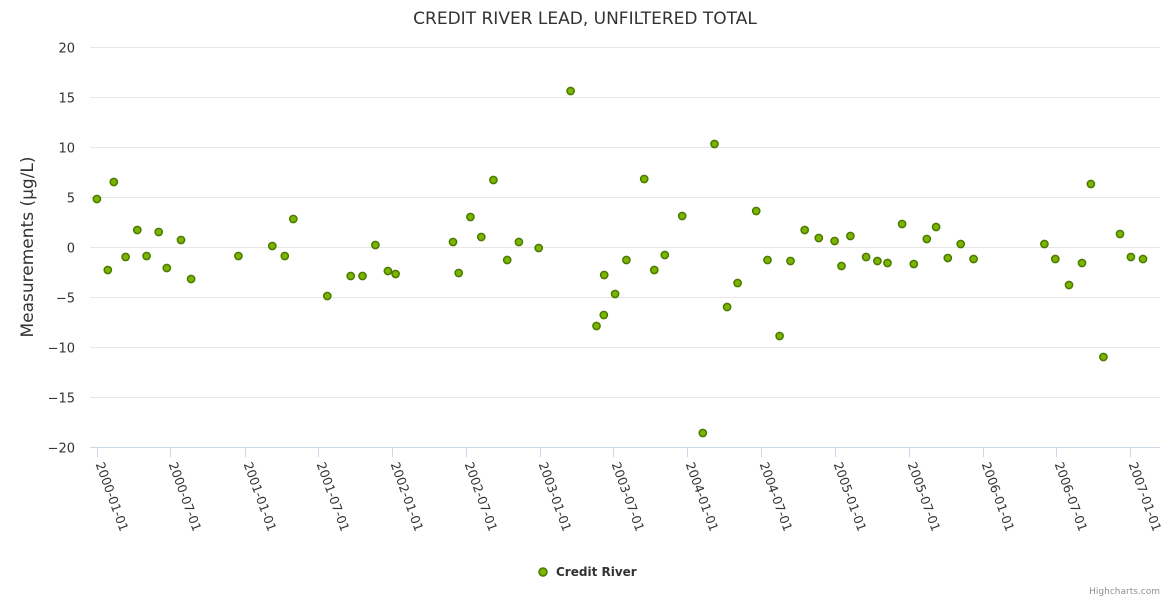  Describe the element at coordinates (543, 572) in the screenshot. I see `legend-marker-icon` at that location.